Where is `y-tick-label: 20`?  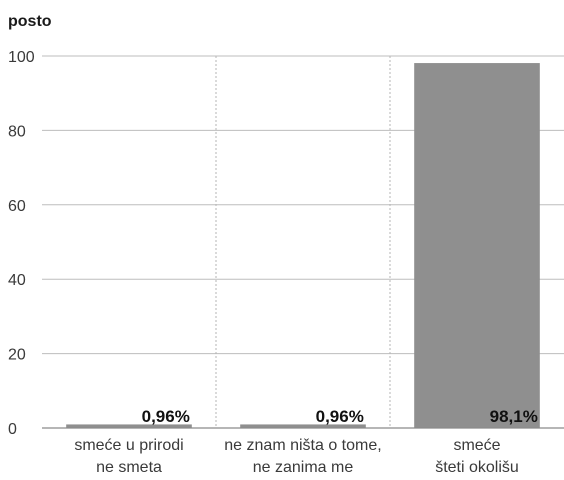
y-tick-label: 20 is located at coordinates (17, 355).